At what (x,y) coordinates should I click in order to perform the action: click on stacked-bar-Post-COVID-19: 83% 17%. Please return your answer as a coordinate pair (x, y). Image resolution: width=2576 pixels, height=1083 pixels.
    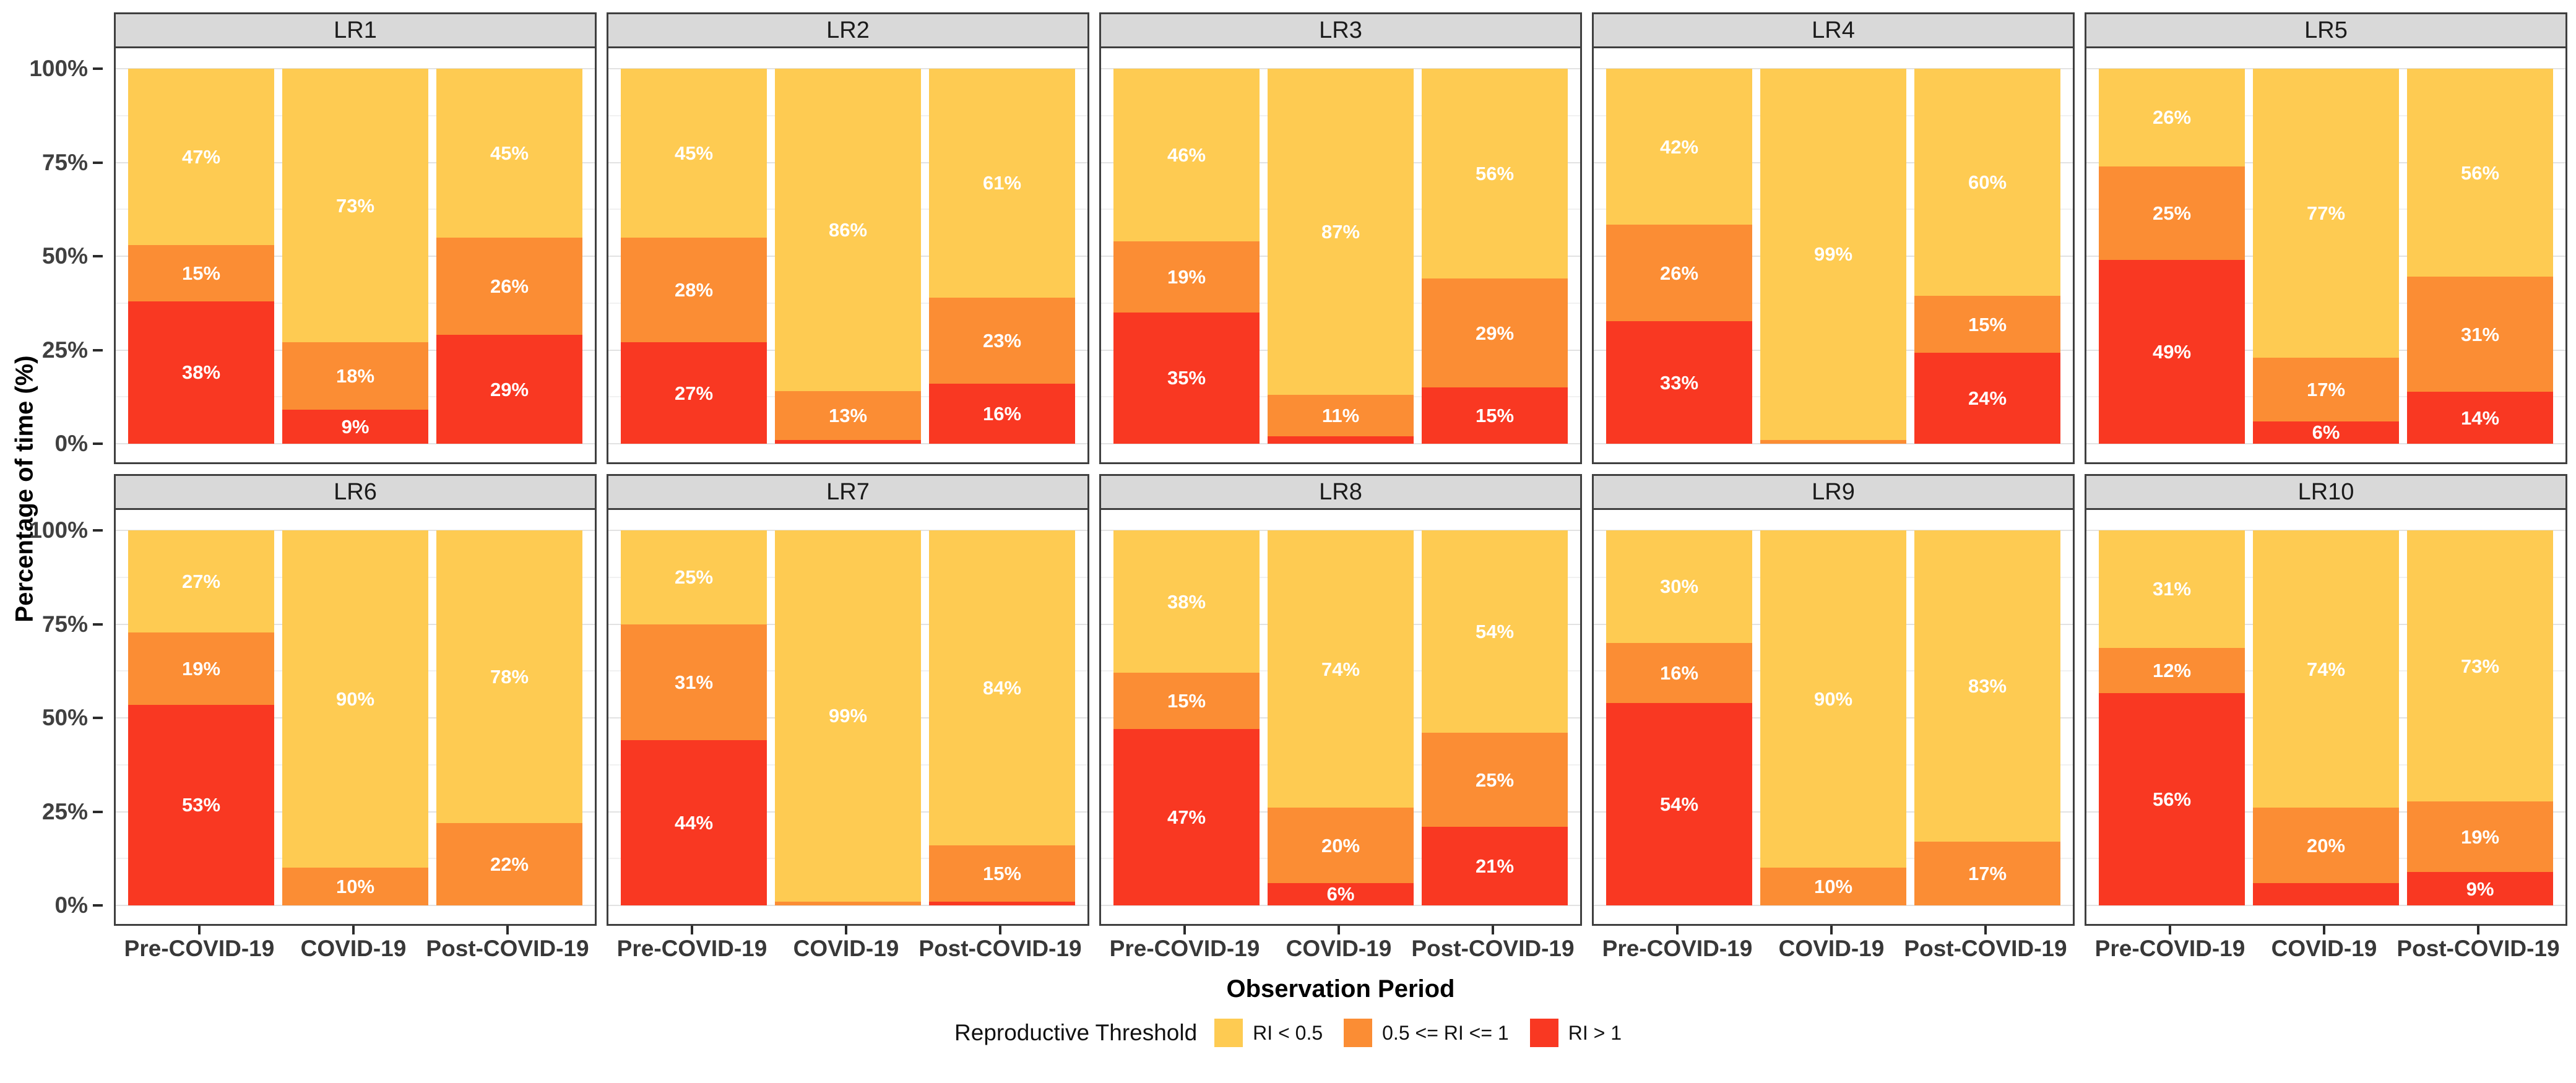
    Looking at the image, I should click on (1987, 717).